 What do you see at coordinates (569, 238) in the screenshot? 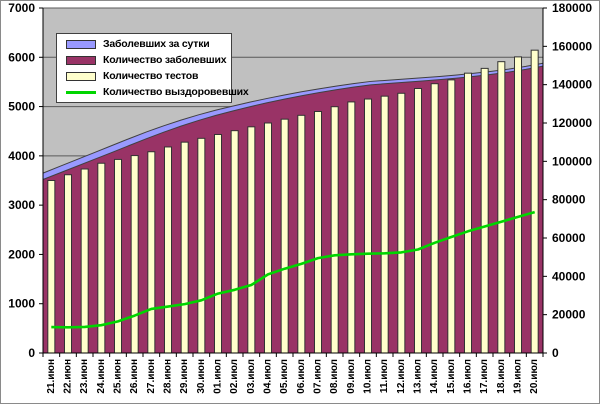
I see `right-axis-tick-label: 60000` at bounding box center [569, 238].